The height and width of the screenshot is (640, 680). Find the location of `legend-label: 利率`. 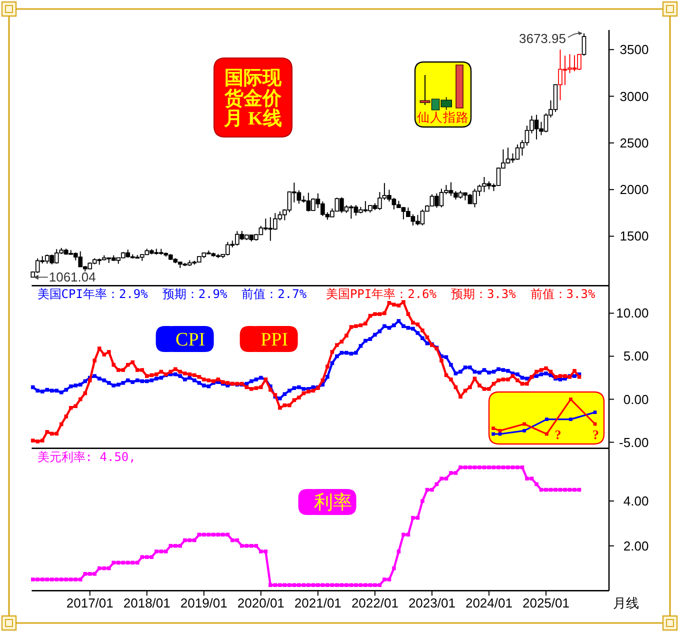

legend-label: 利率 is located at coordinates (333, 503).